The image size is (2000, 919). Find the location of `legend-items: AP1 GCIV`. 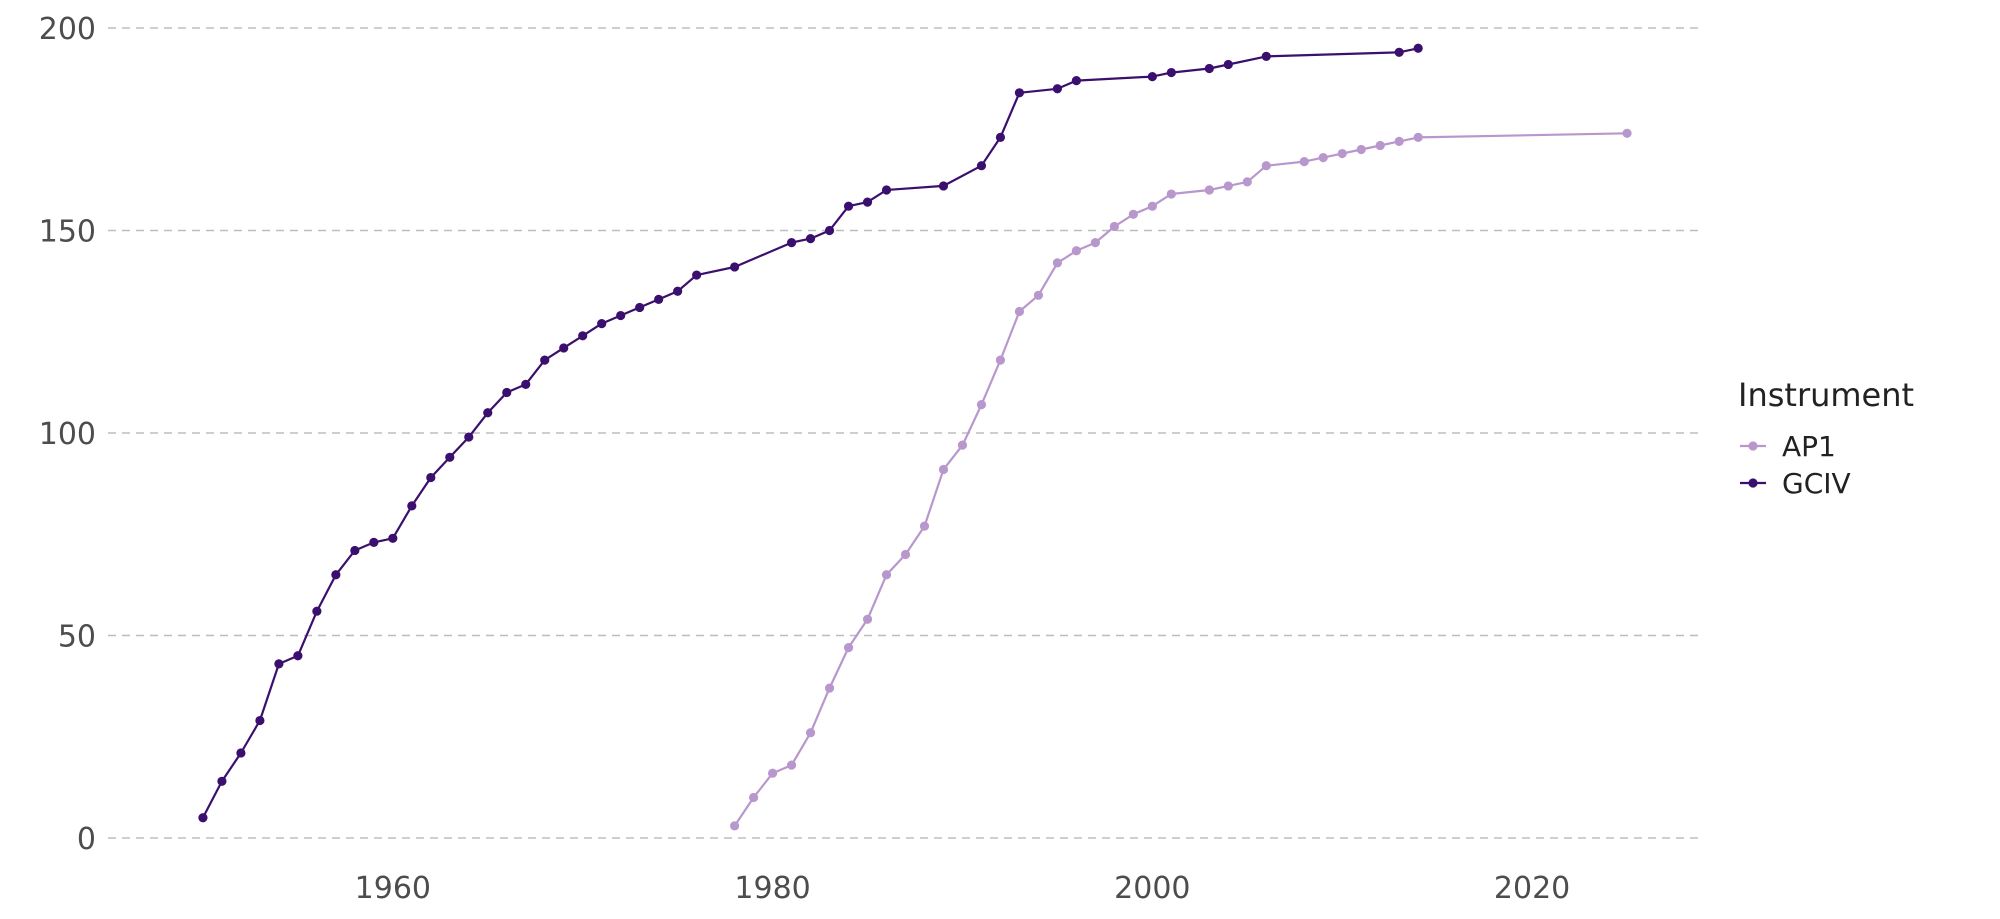

legend-items: AP1 GCIV is located at coordinates (1795, 465).